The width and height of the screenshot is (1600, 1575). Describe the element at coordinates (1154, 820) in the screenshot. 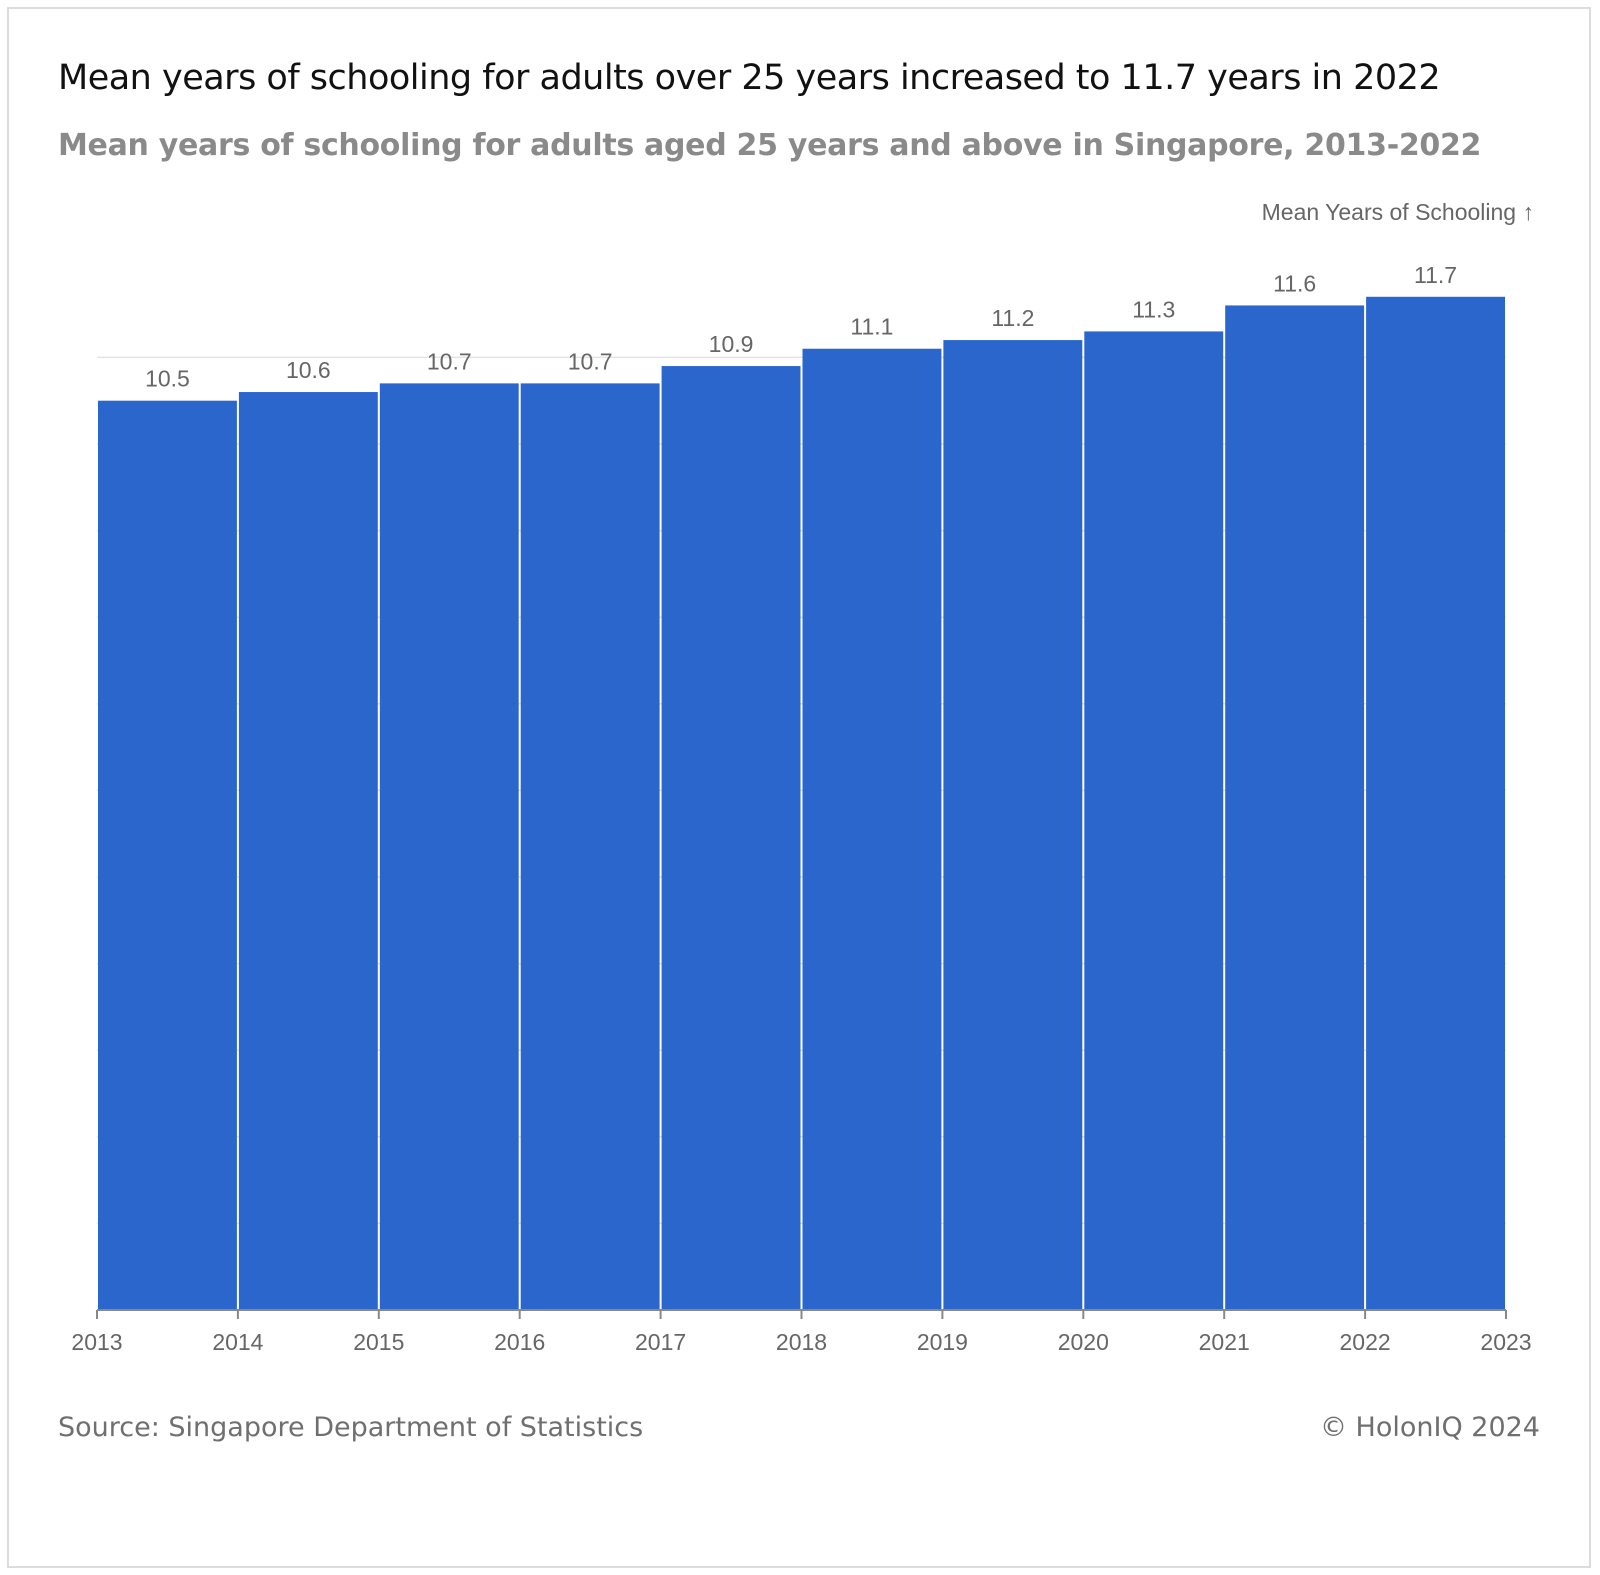

I see `bar-2020` at that location.